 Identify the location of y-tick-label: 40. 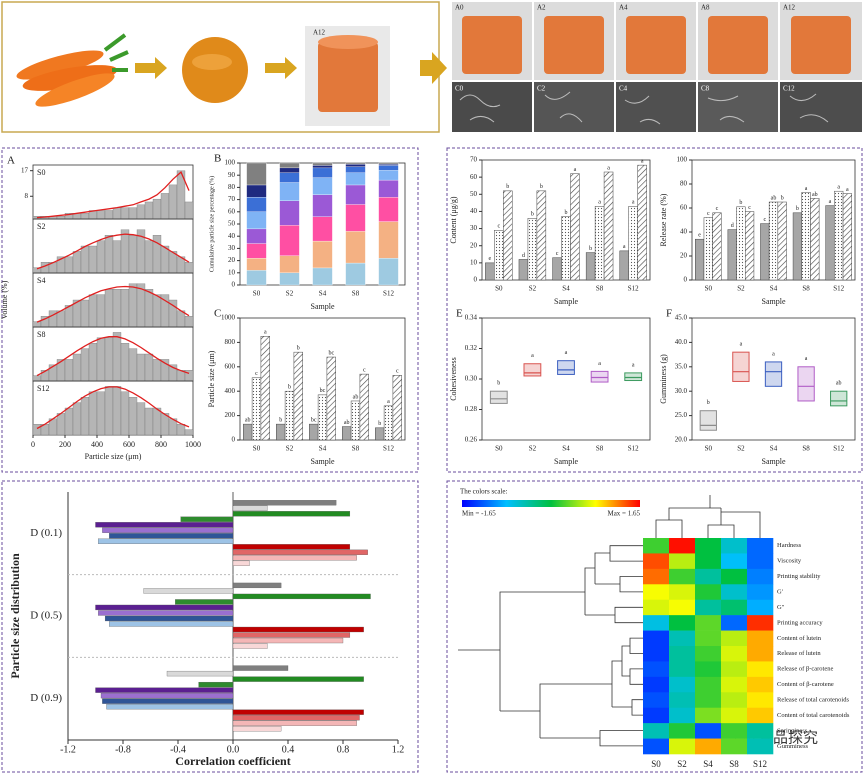
(474, 211).